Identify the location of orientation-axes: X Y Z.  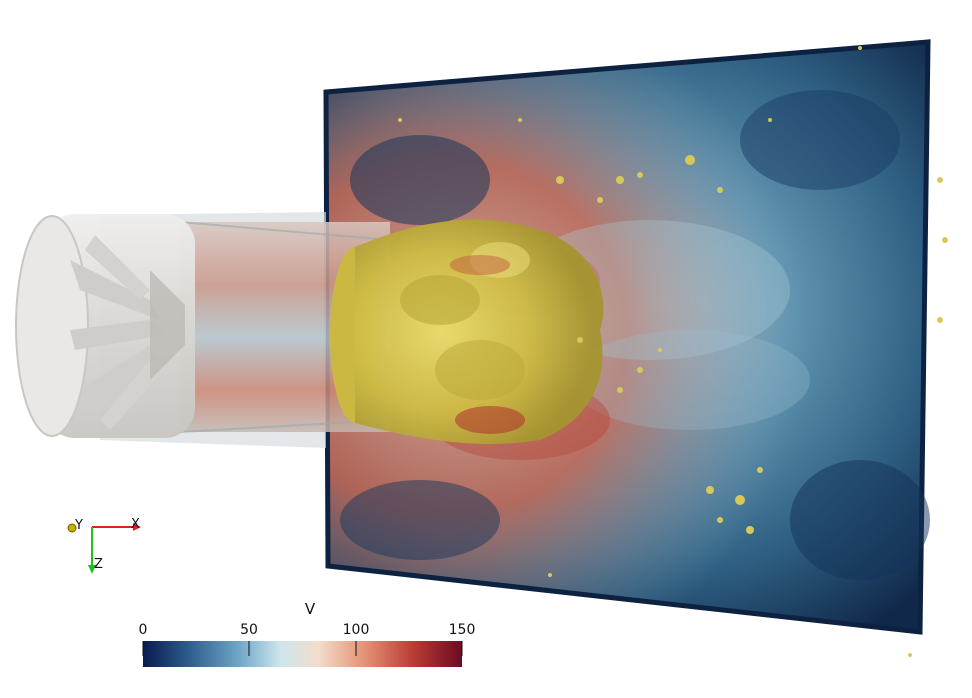
(104, 545).